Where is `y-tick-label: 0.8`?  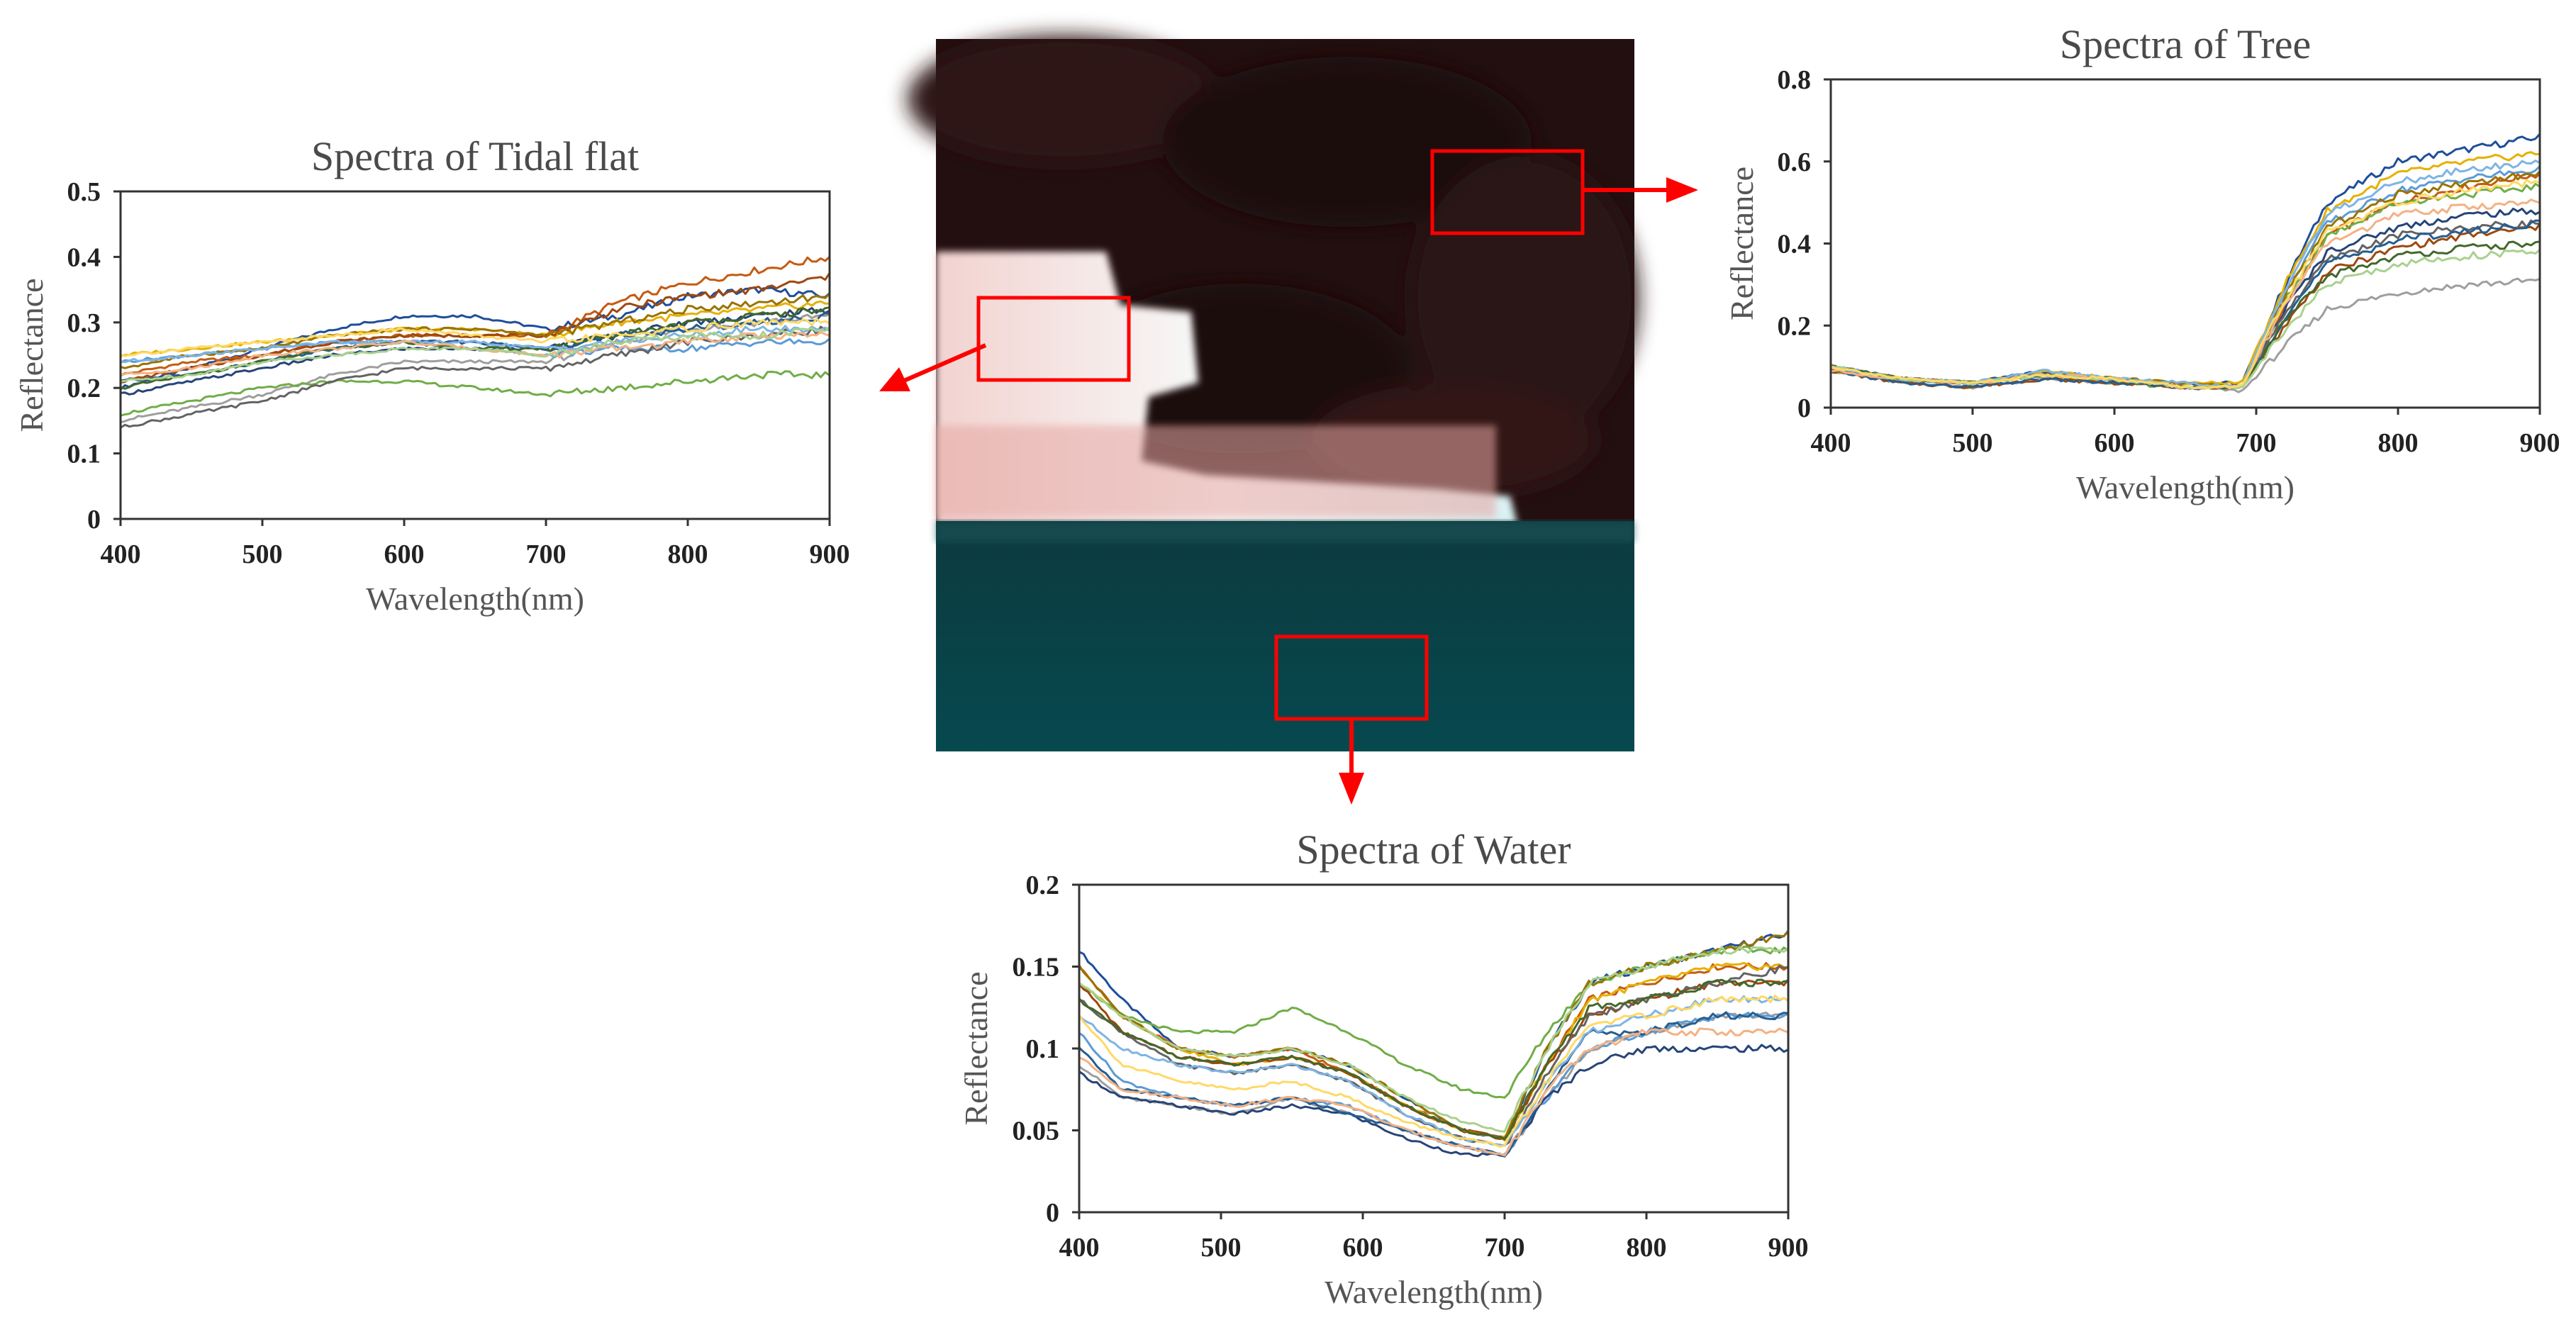
y-tick-label: 0.8 is located at coordinates (1795, 80).